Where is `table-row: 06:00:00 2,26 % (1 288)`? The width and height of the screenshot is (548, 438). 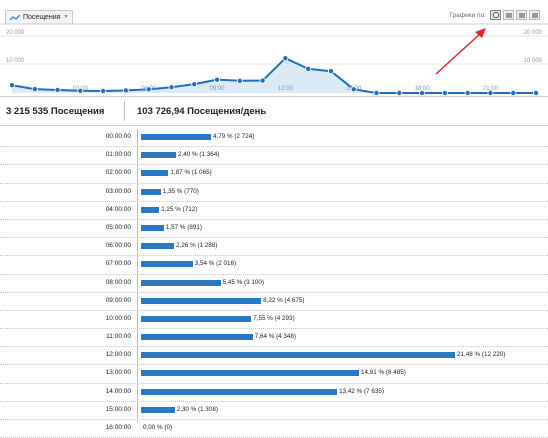 table-row: 06:00:00 2,26 % (1 288) is located at coordinates (274, 247).